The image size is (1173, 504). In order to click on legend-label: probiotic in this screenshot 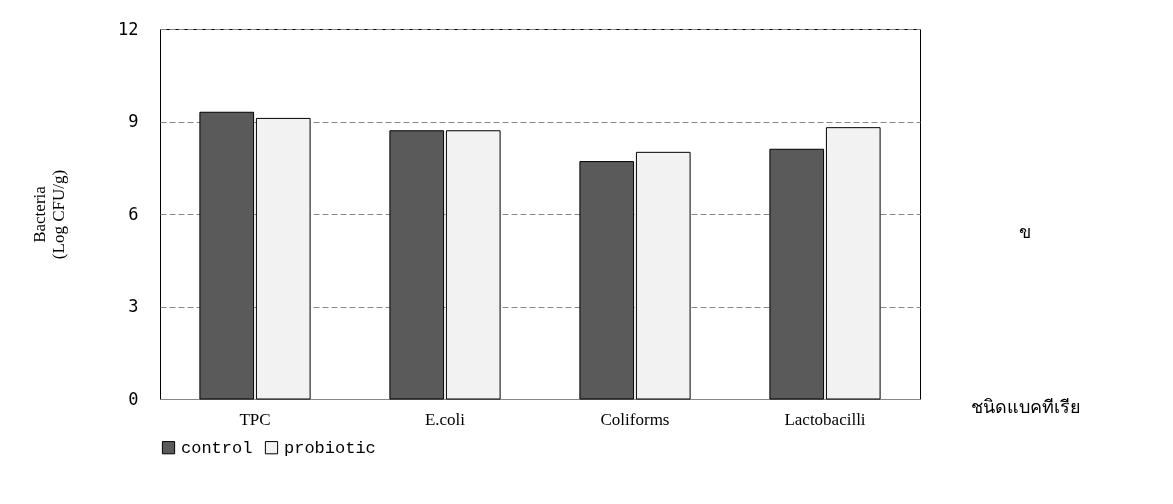, I will do `click(330, 448)`.